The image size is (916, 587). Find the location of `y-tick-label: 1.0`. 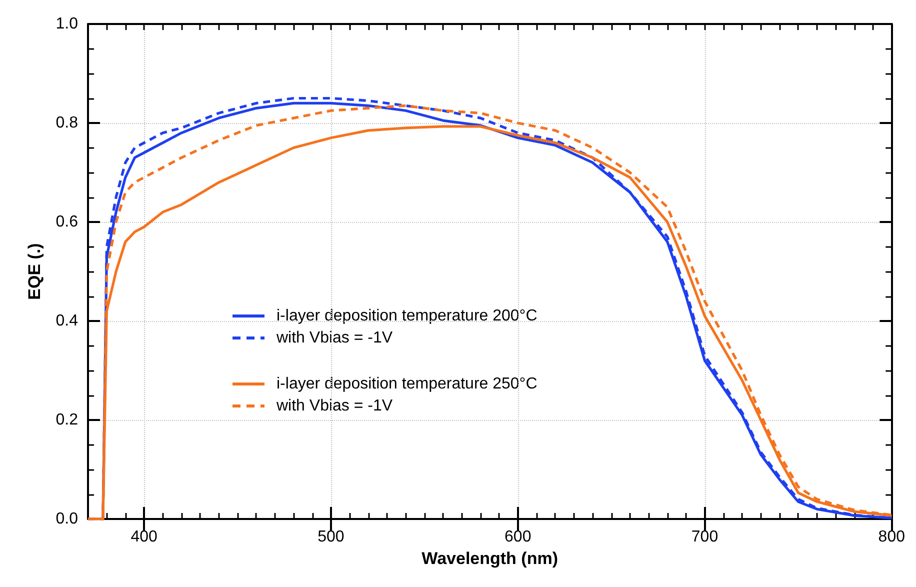

y-tick-label: 1.0 is located at coordinates (67, 24).